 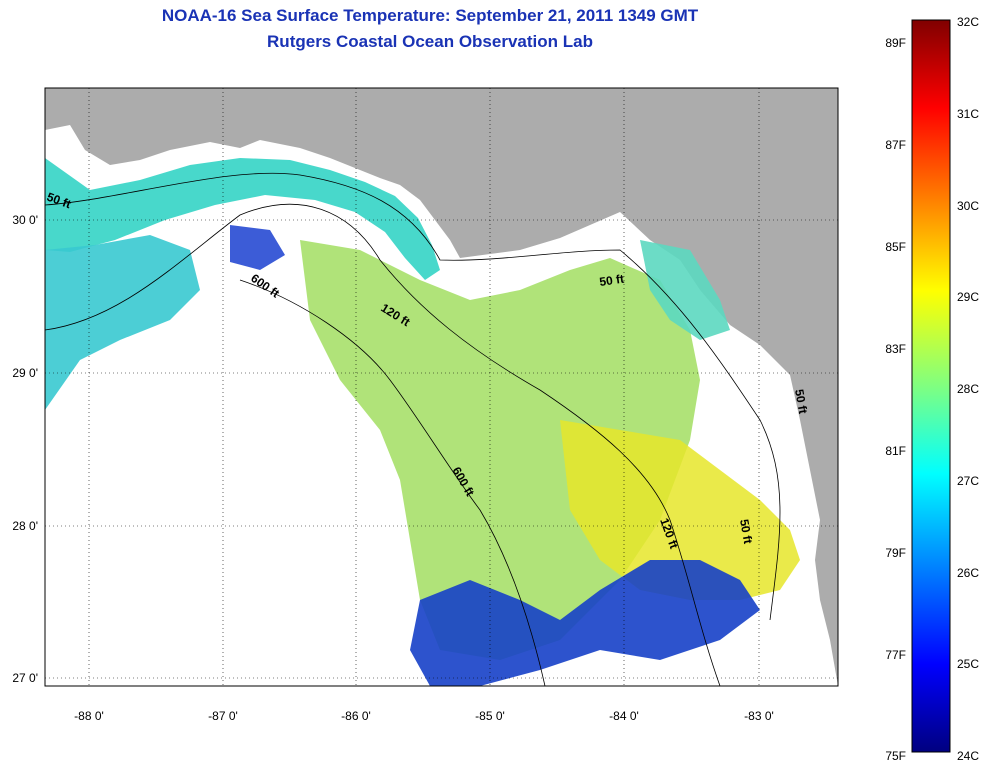 I want to click on sst-coast-patch, so click(x=685, y=290).